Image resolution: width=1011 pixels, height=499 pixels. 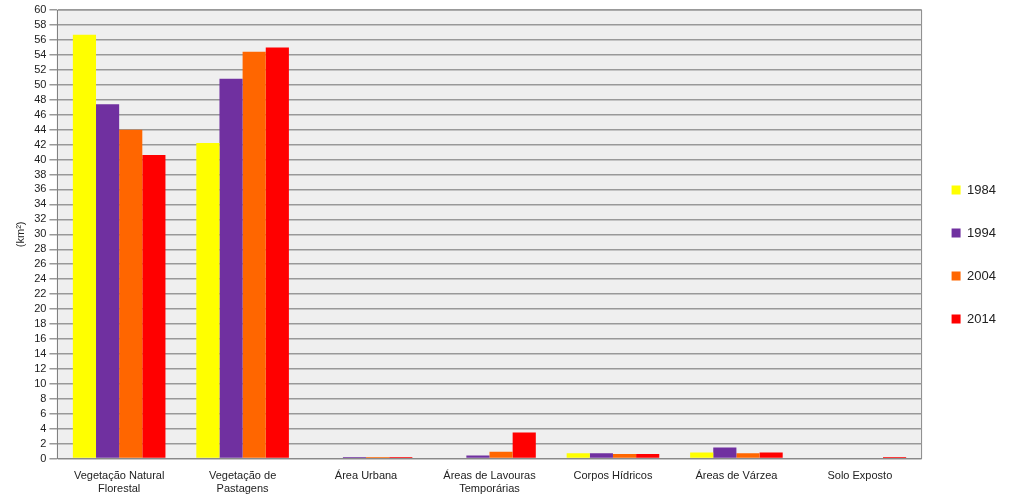 What do you see at coordinates (366, 475) in the screenshot?
I see `x-tick-label: Área Urbana` at bounding box center [366, 475].